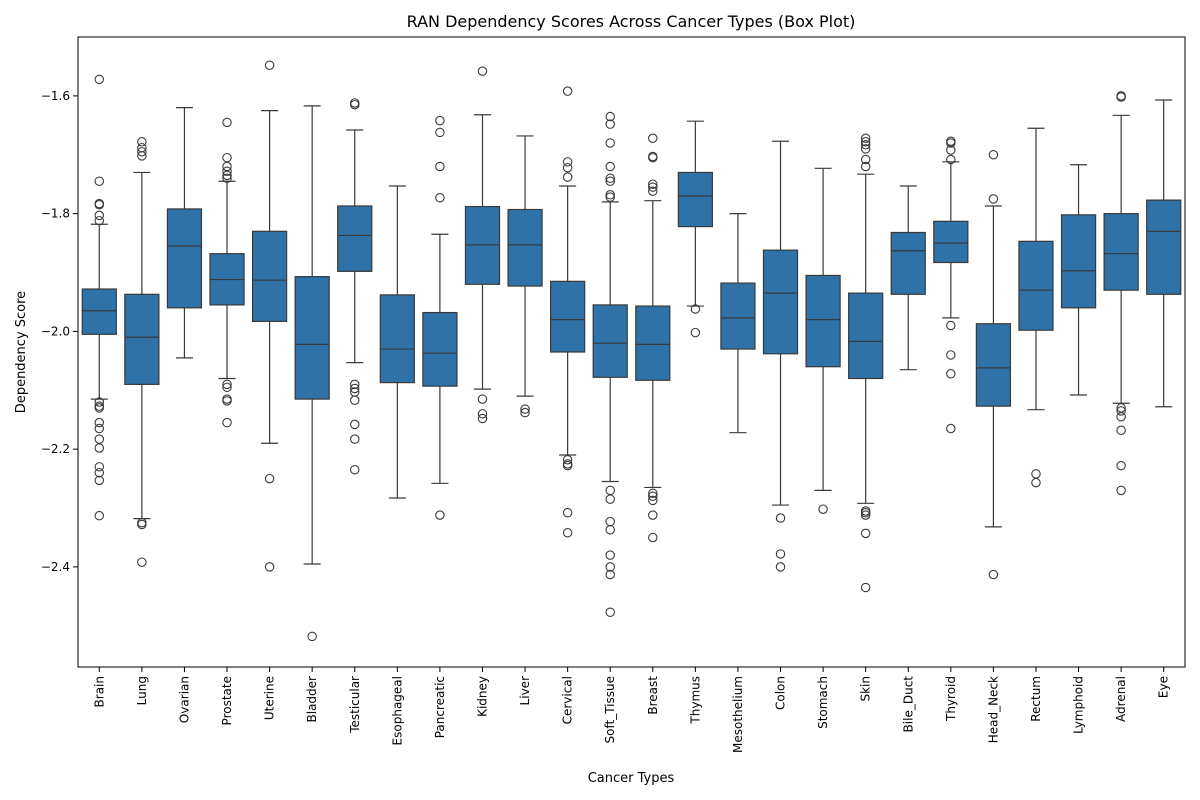 The image size is (1200, 800). I want to click on x-tick-label: Colon, so click(781, 693).